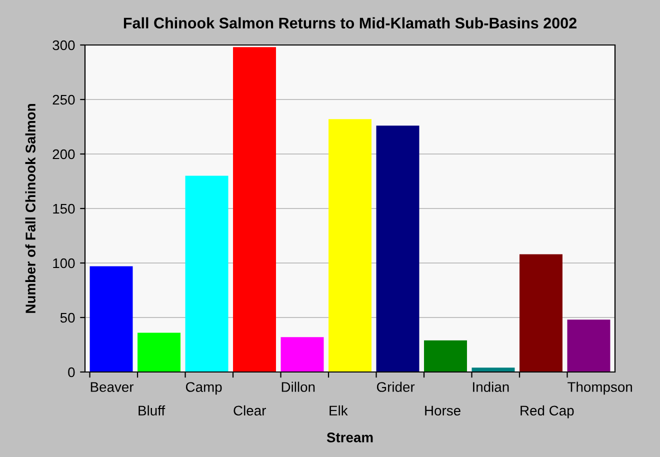 This screenshot has width=660, height=457. Describe the element at coordinates (204, 388) in the screenshot. I see `x-tick-label: Camp` at that location.